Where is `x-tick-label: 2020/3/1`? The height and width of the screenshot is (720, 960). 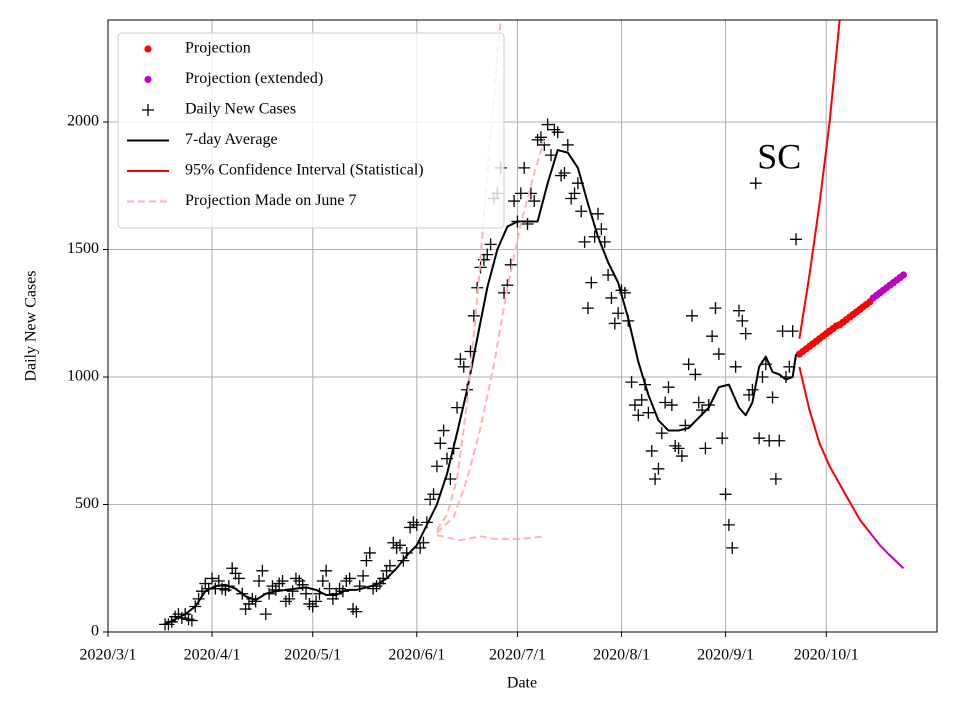 x-tick-label: 2020/3/1 is located at coordinates (108, 655).